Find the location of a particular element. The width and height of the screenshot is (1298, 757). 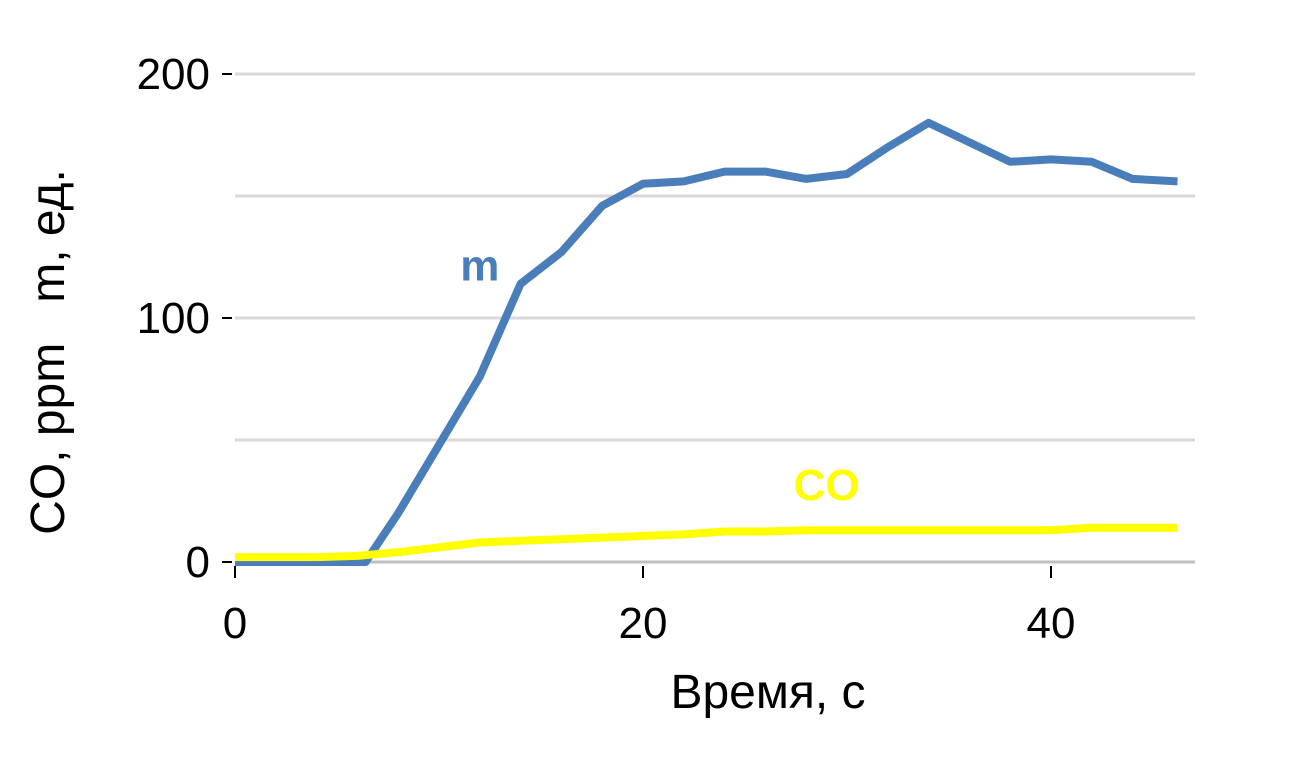

x-tick-label: 20 is located at coordinates (643, 623).